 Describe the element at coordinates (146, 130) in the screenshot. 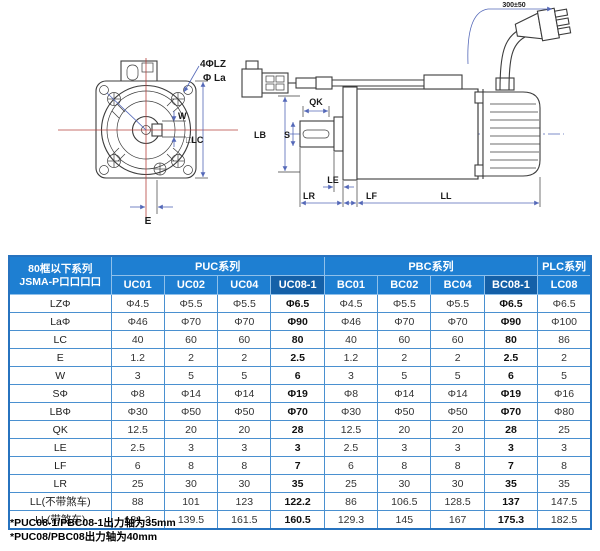

I see `mounting-holes` at that location.